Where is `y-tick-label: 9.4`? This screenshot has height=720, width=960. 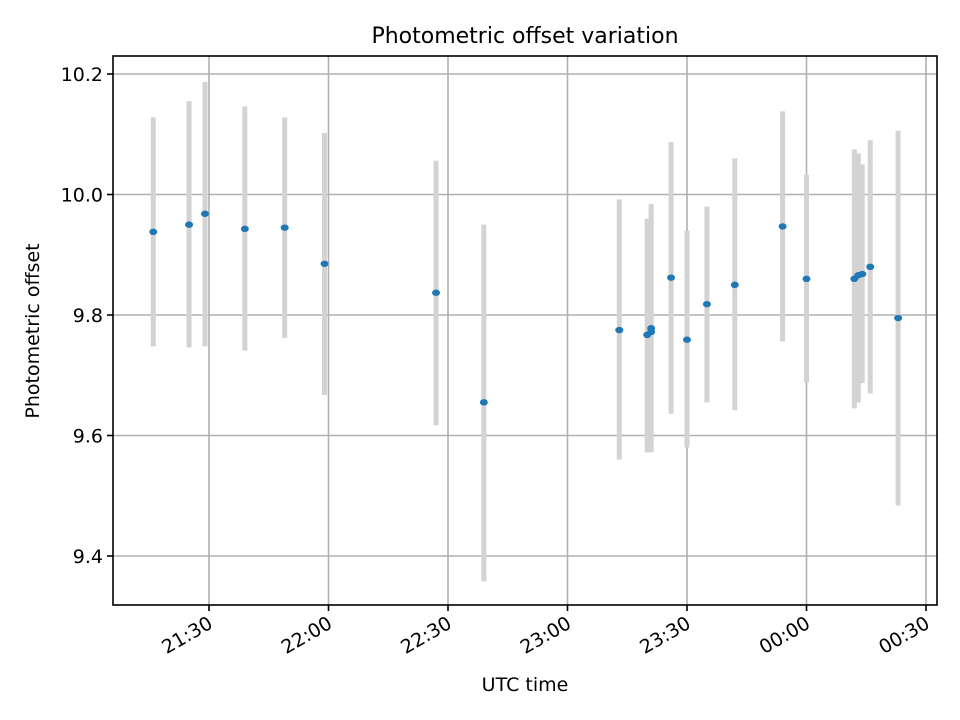
y-tick-label: 9.4 is located at coordinates (88, 557).